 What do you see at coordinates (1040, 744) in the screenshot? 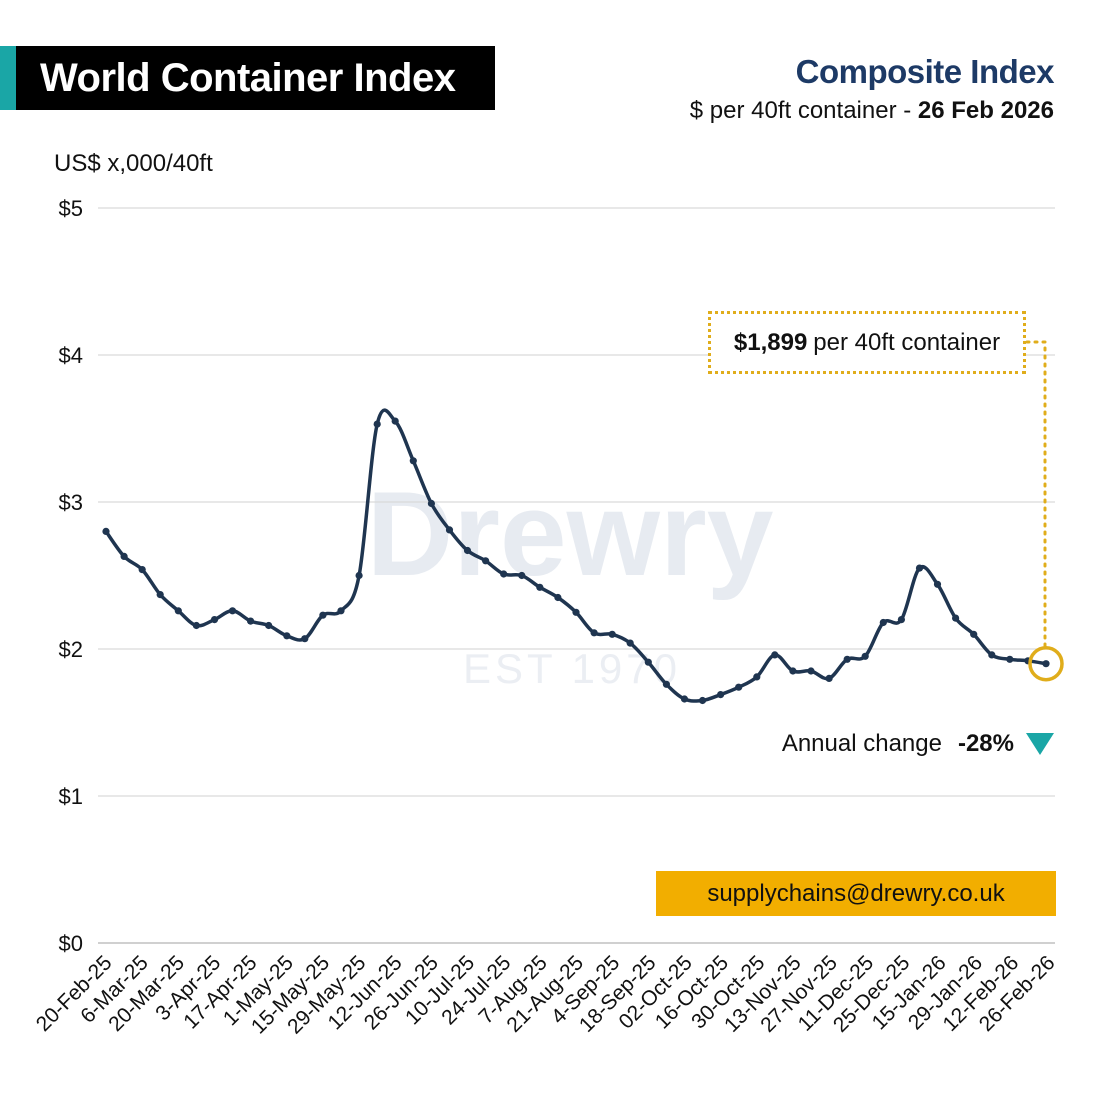
I see `down-triangle-icon` at bounding box center [1040, 744].